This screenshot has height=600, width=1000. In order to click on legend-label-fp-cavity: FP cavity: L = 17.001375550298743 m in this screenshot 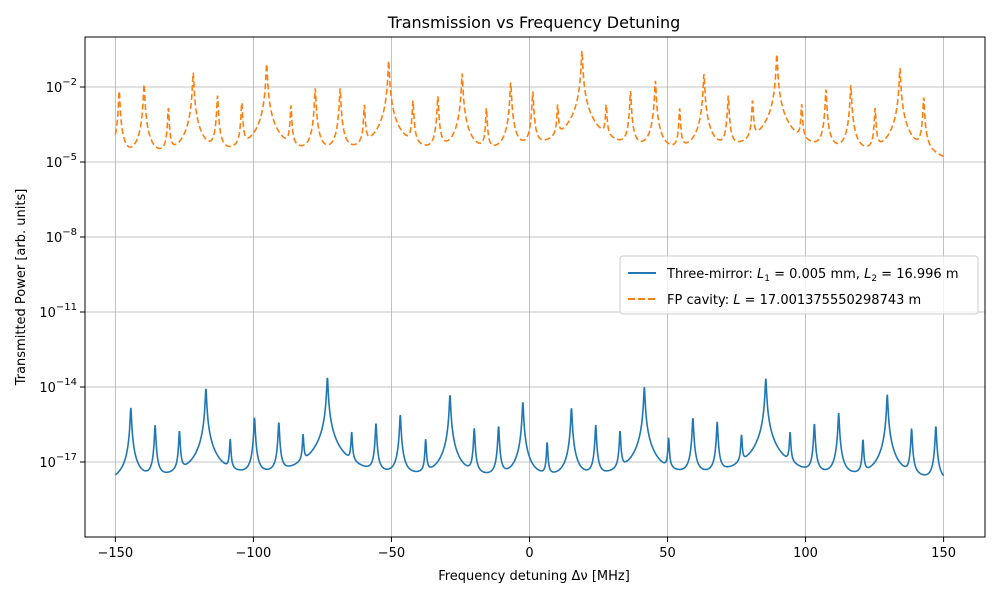, I will do `click(794, 300)`.